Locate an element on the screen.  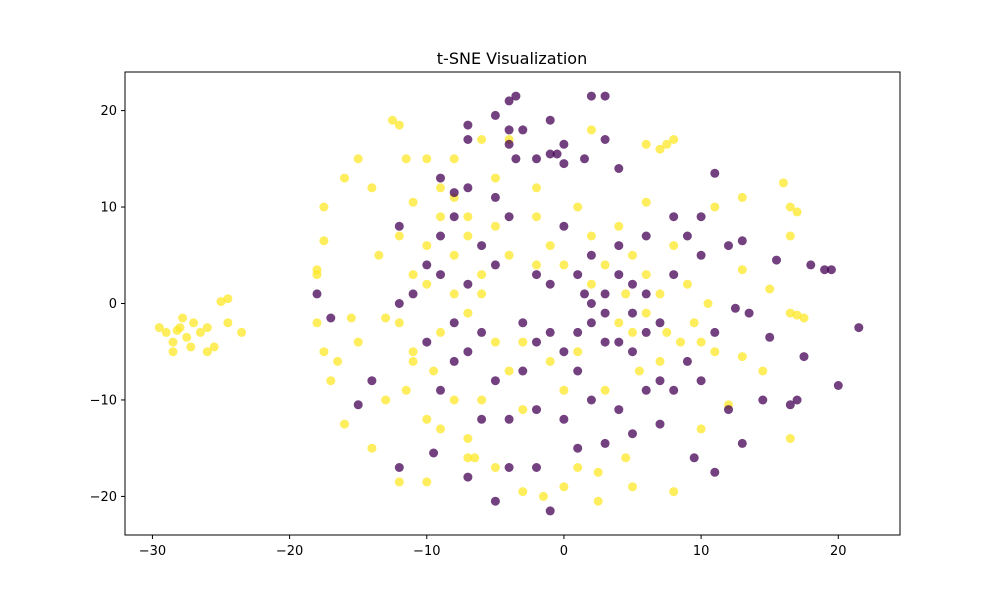
x-tick-label: −30 is located at coordinates (152, 551).